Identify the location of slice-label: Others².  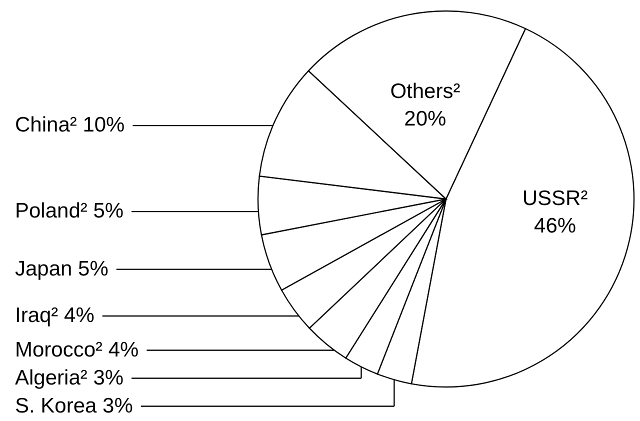
(425, 91).